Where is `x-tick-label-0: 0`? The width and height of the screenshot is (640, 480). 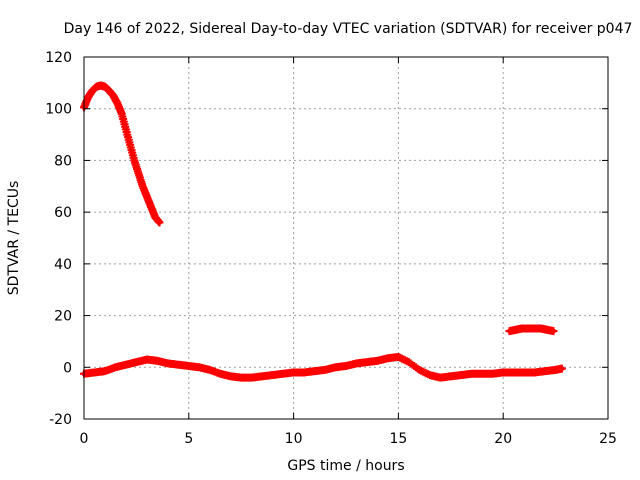 x-tick-label-0: 0 is located at coordinates (84, 439).